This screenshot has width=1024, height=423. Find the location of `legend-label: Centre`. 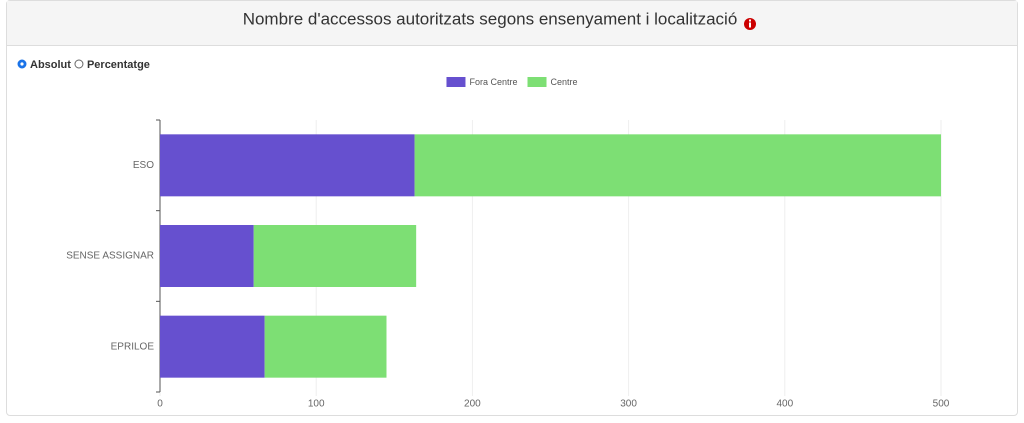

legend-label: Centre is located at coordinates (564, 82).